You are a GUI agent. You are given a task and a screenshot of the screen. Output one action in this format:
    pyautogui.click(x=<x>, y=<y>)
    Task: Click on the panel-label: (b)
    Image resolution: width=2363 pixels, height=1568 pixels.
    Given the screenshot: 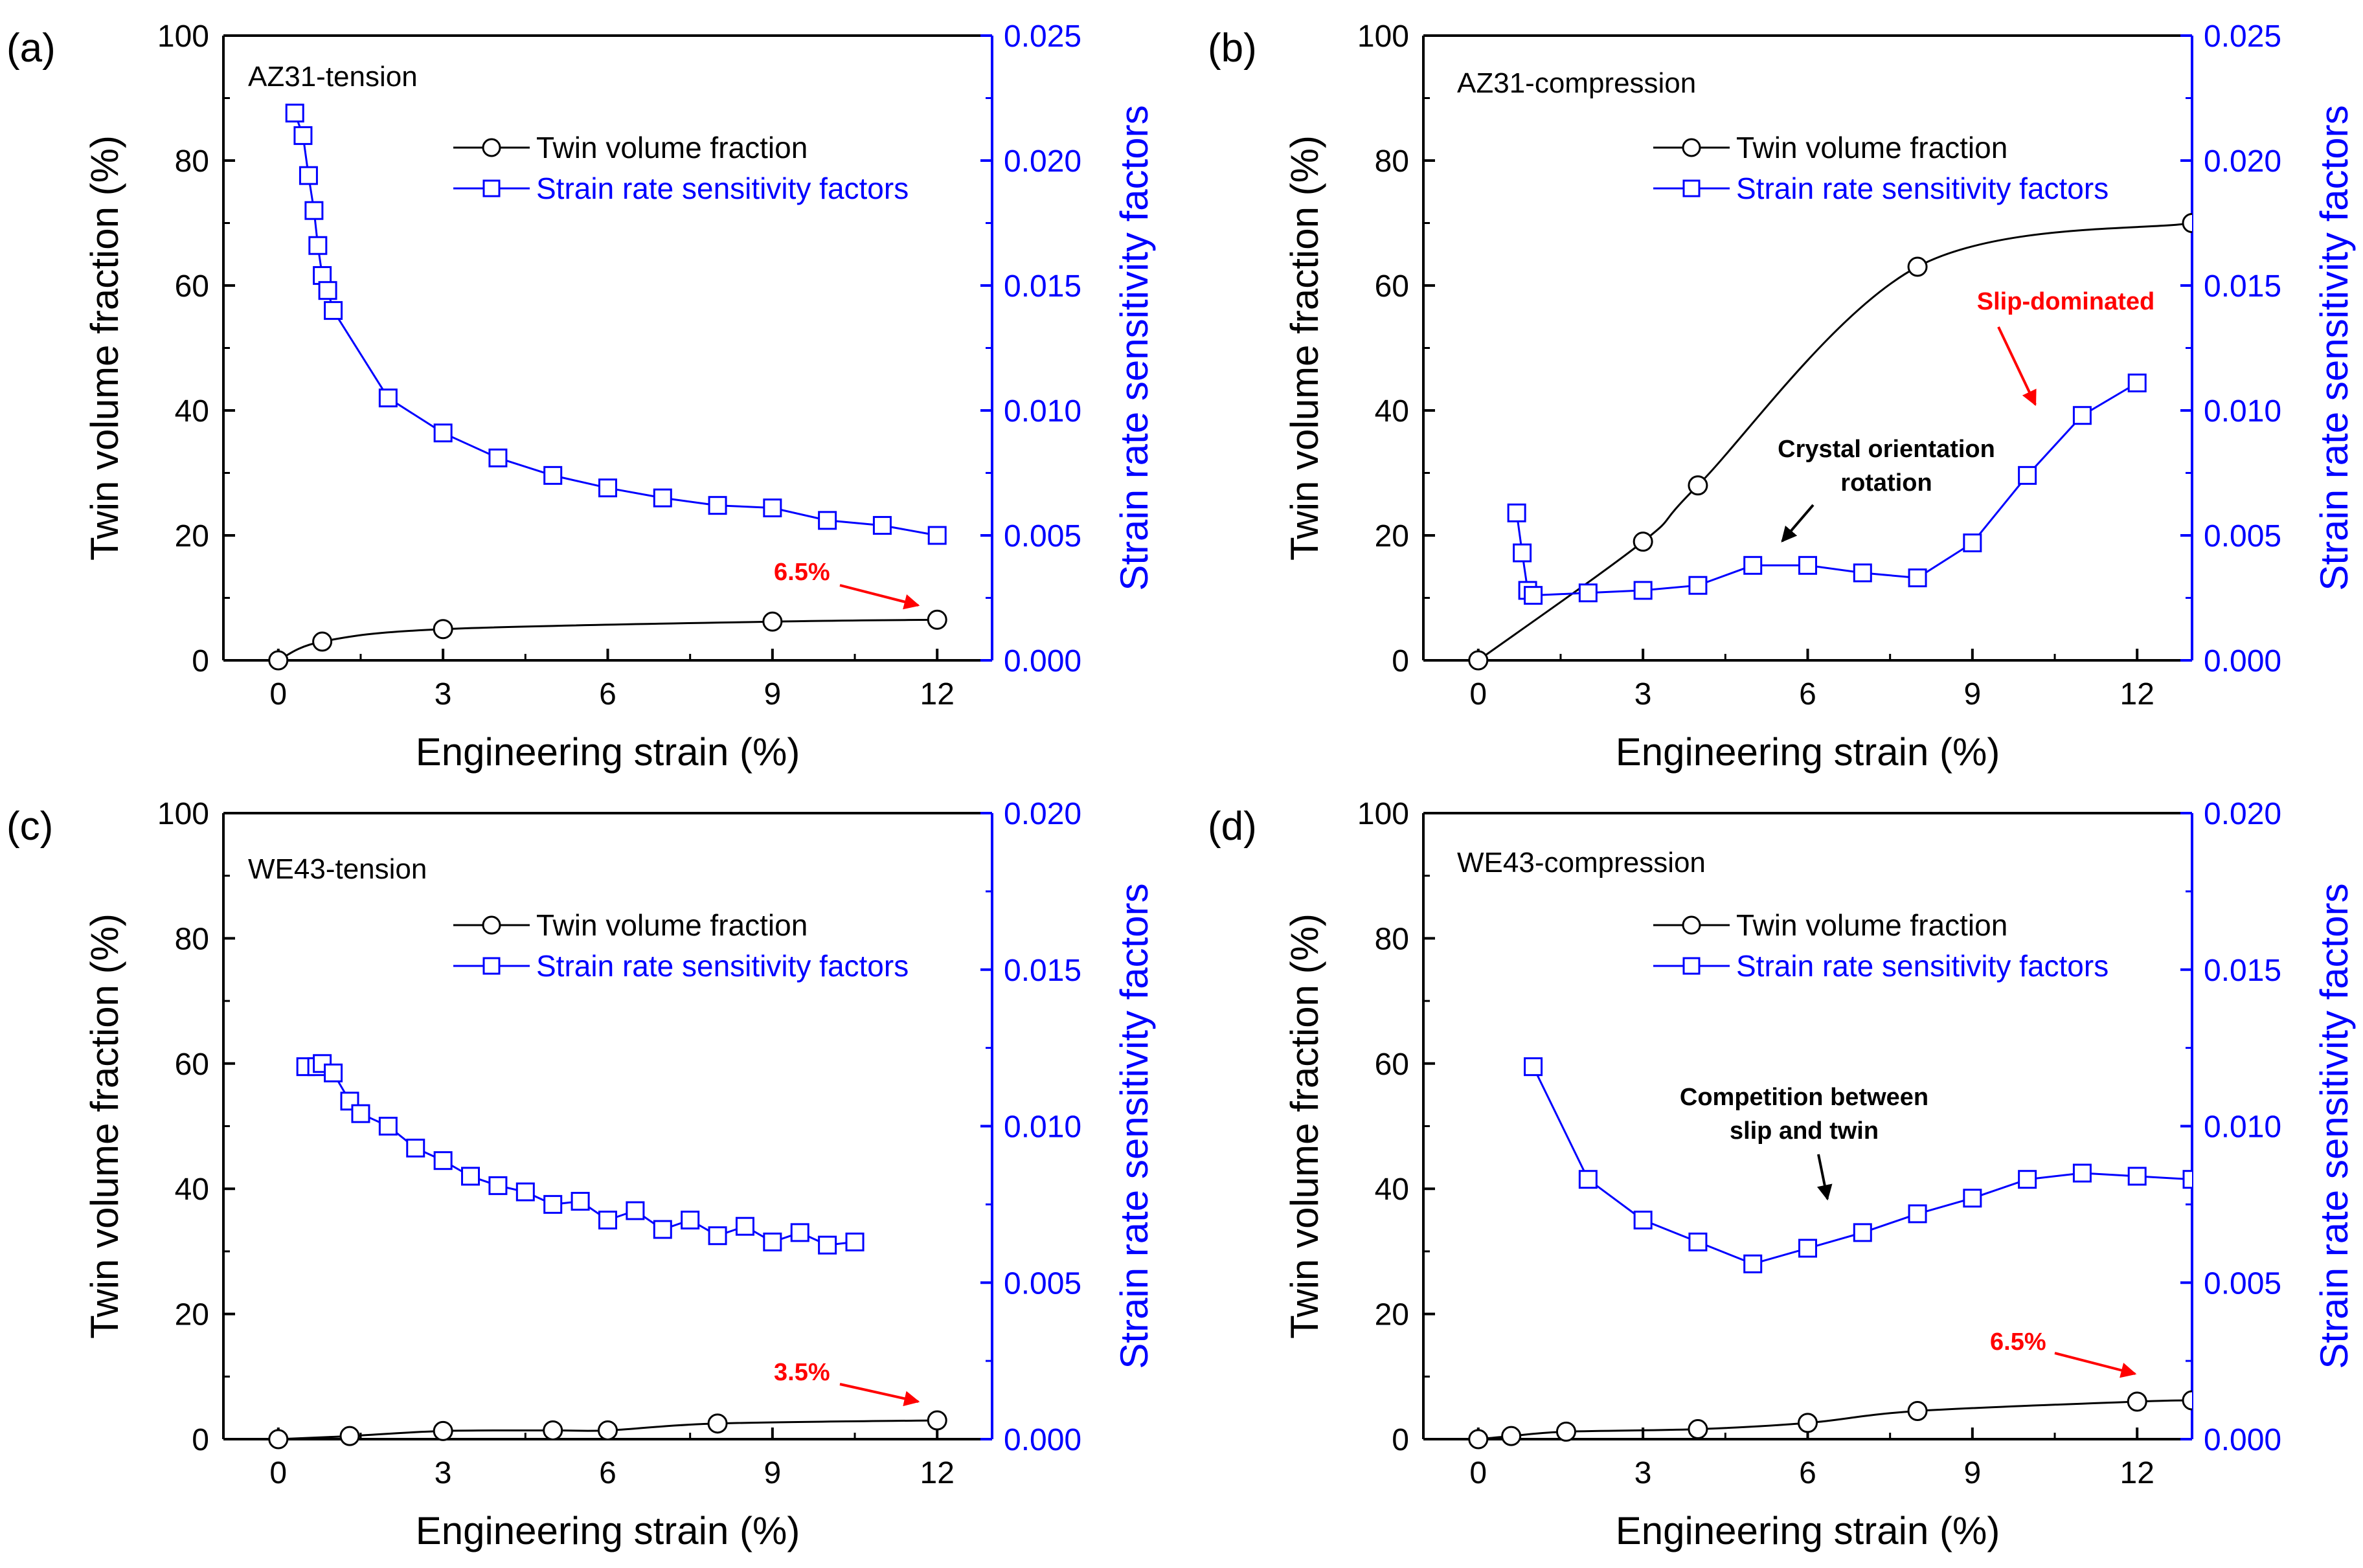 What is the action you would take?
    pyautogui.click(x=1232, y=48)
    